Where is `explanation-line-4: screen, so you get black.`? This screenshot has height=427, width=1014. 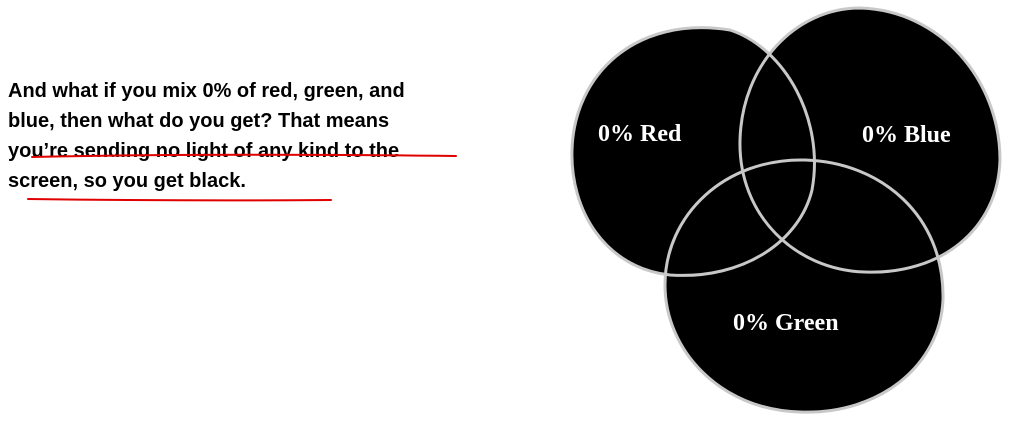 explanation-line-4: screen, so you get black. is located at coordinates (127, 181).